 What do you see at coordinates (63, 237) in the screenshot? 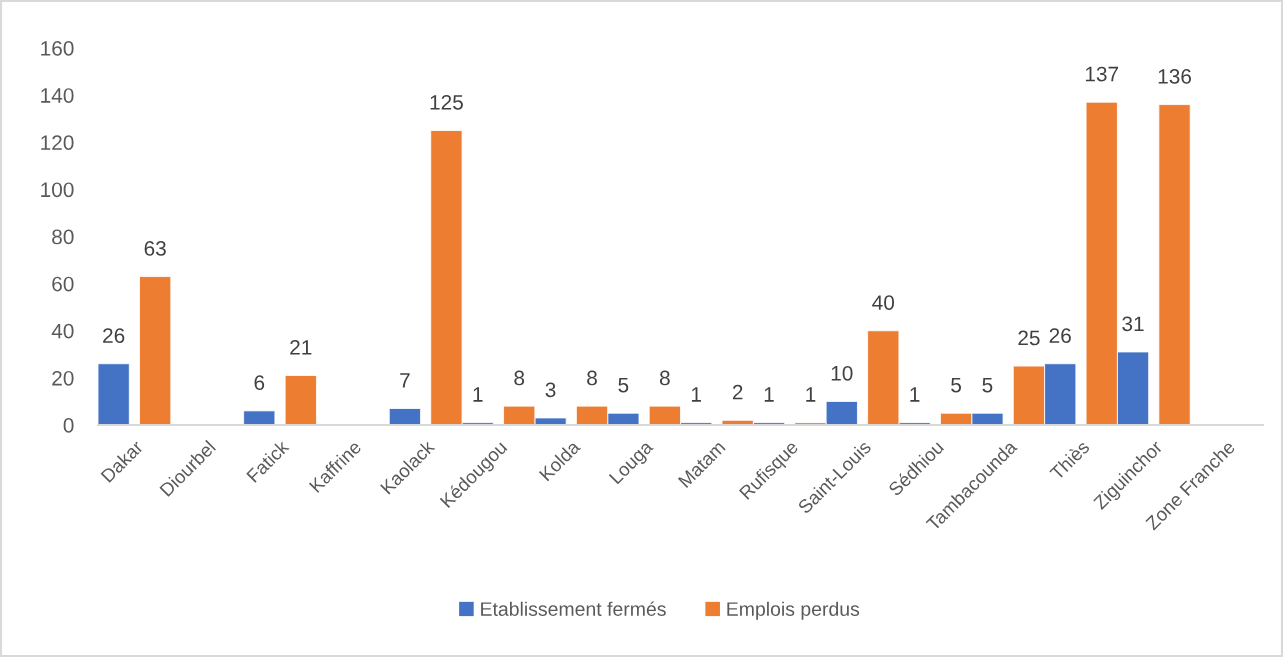
I see `y-tick-label: 80` at bounding box center [63, 237].